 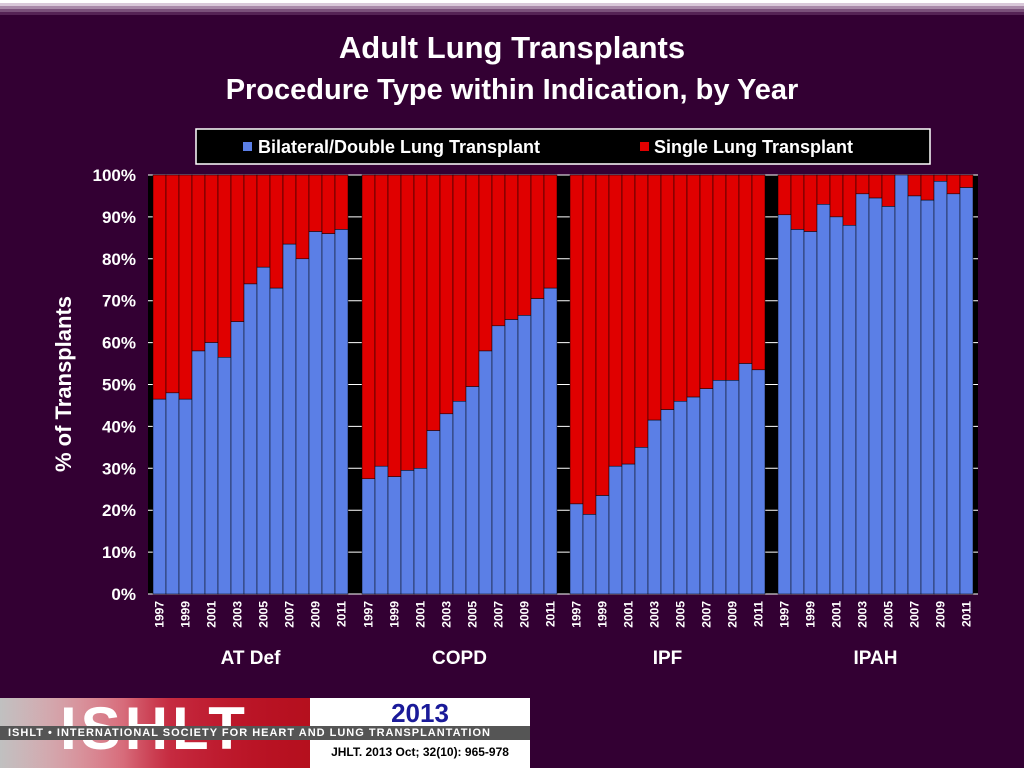 I want to click on report-year: 2013, so click(x=420, y=713).